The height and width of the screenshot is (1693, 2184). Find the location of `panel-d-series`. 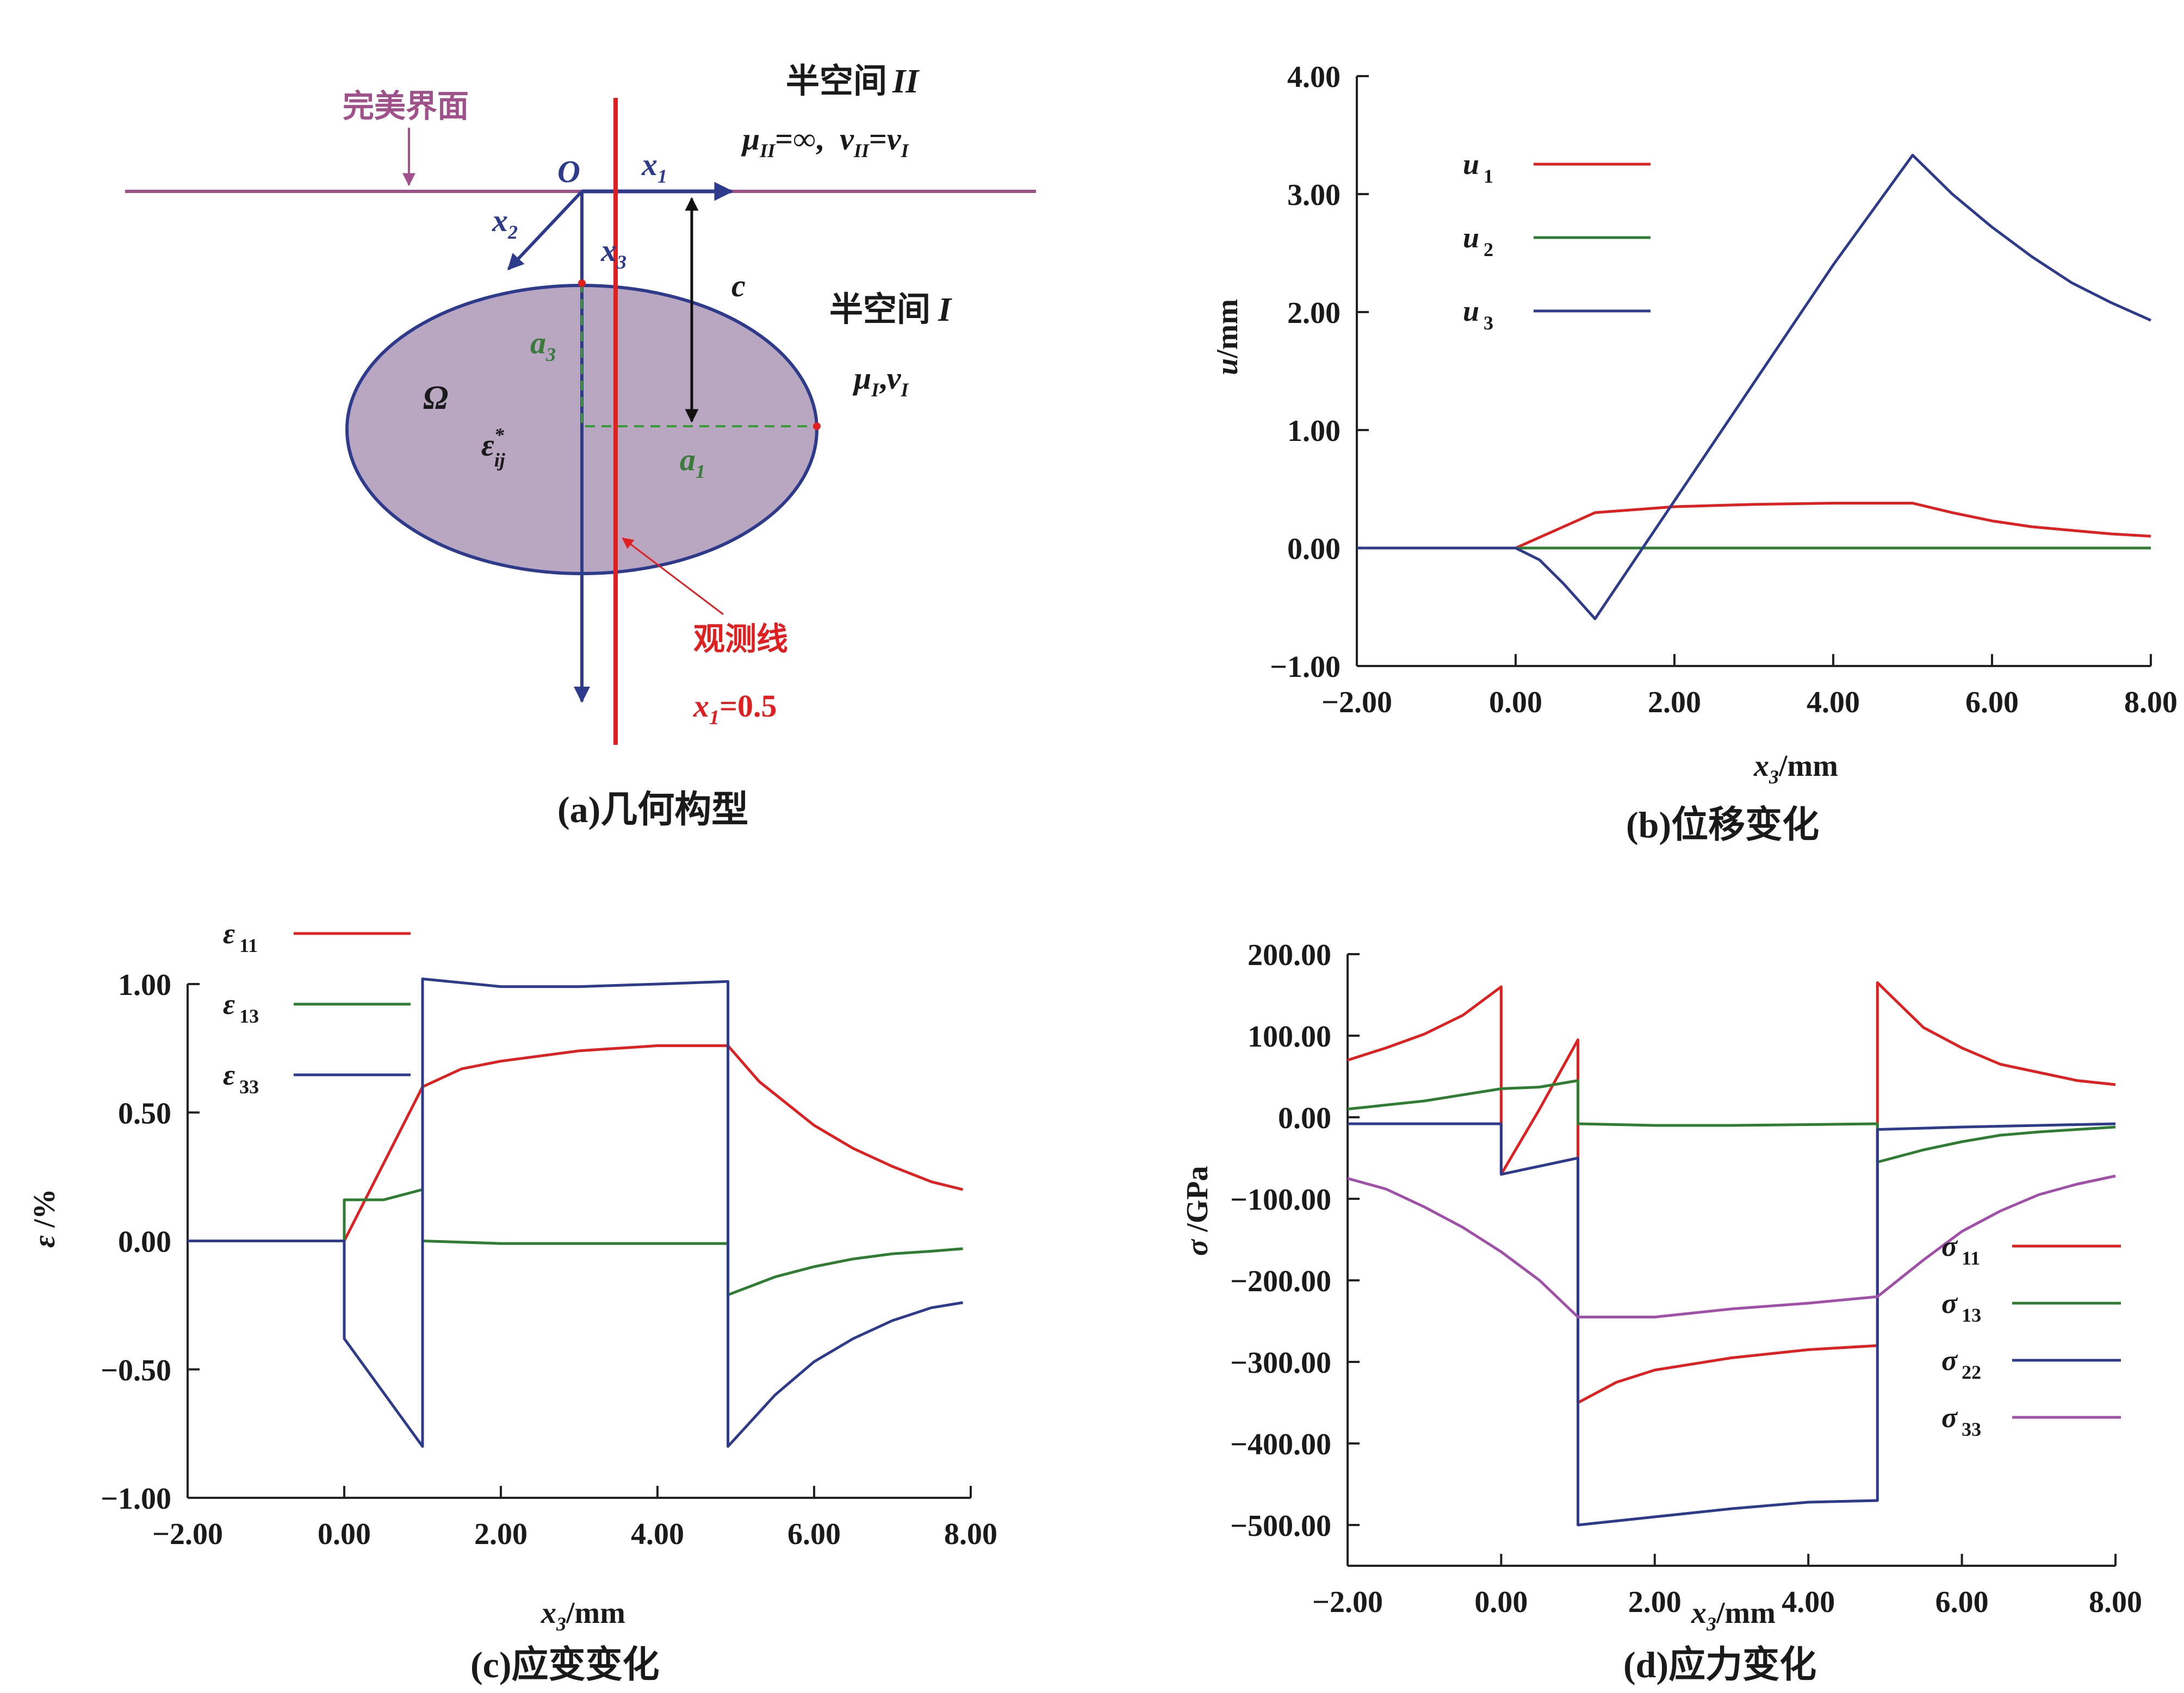

panel-d-series is located at coordinates (1731, 1254).